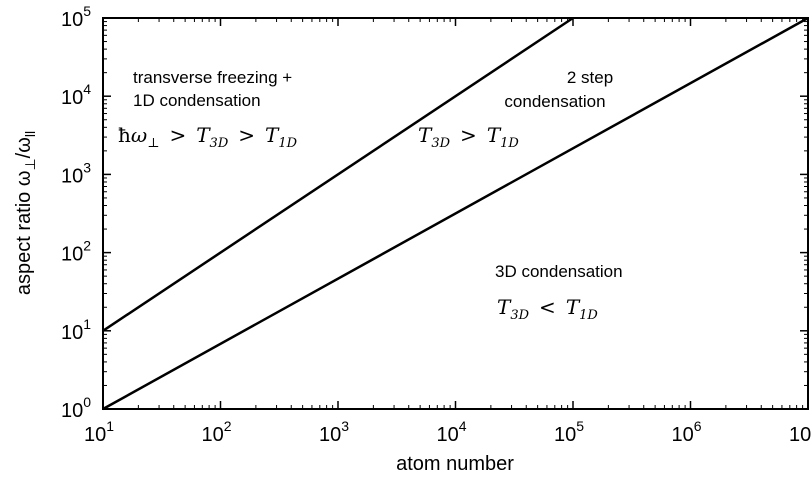 Image resolution: width=811 pixels, height=477 pixels. I want to click on x-tick-label: 10⁵, so click(569, 432).